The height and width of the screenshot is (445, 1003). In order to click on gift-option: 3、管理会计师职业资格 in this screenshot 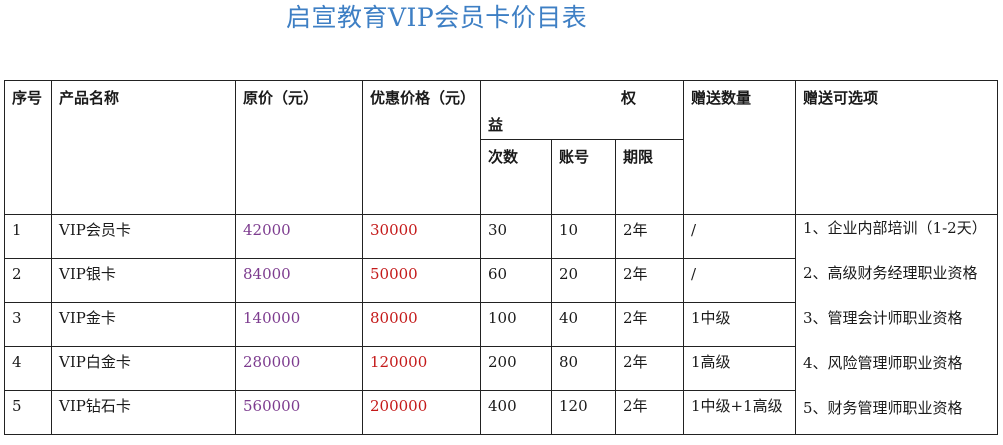, I will do `click(883, 318)`.